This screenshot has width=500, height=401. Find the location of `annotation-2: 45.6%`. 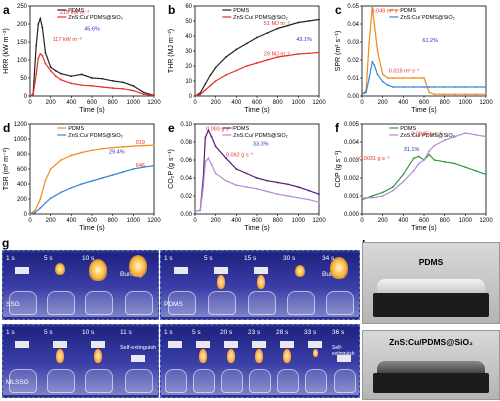

annotation-2: 45.6% is located at coordinates (92, 29).